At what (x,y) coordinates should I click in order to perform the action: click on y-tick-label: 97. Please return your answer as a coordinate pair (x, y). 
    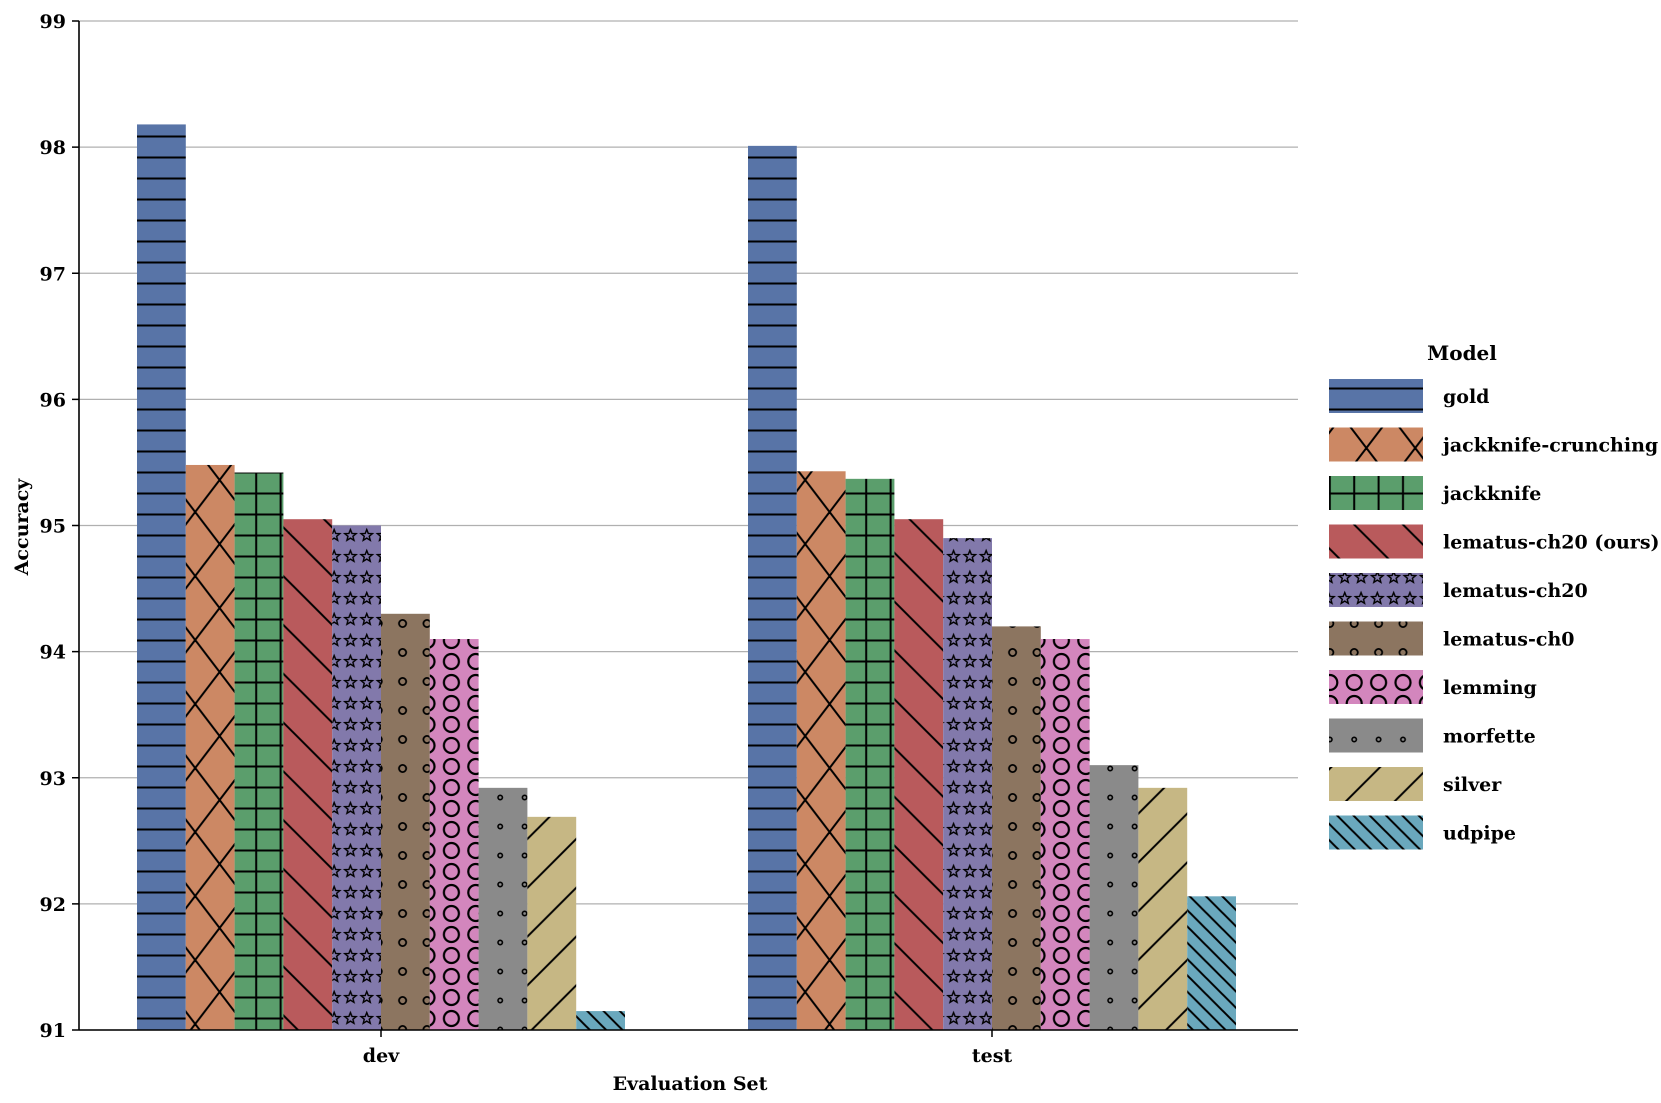
    Looking at the image, I should click on (53, 274).